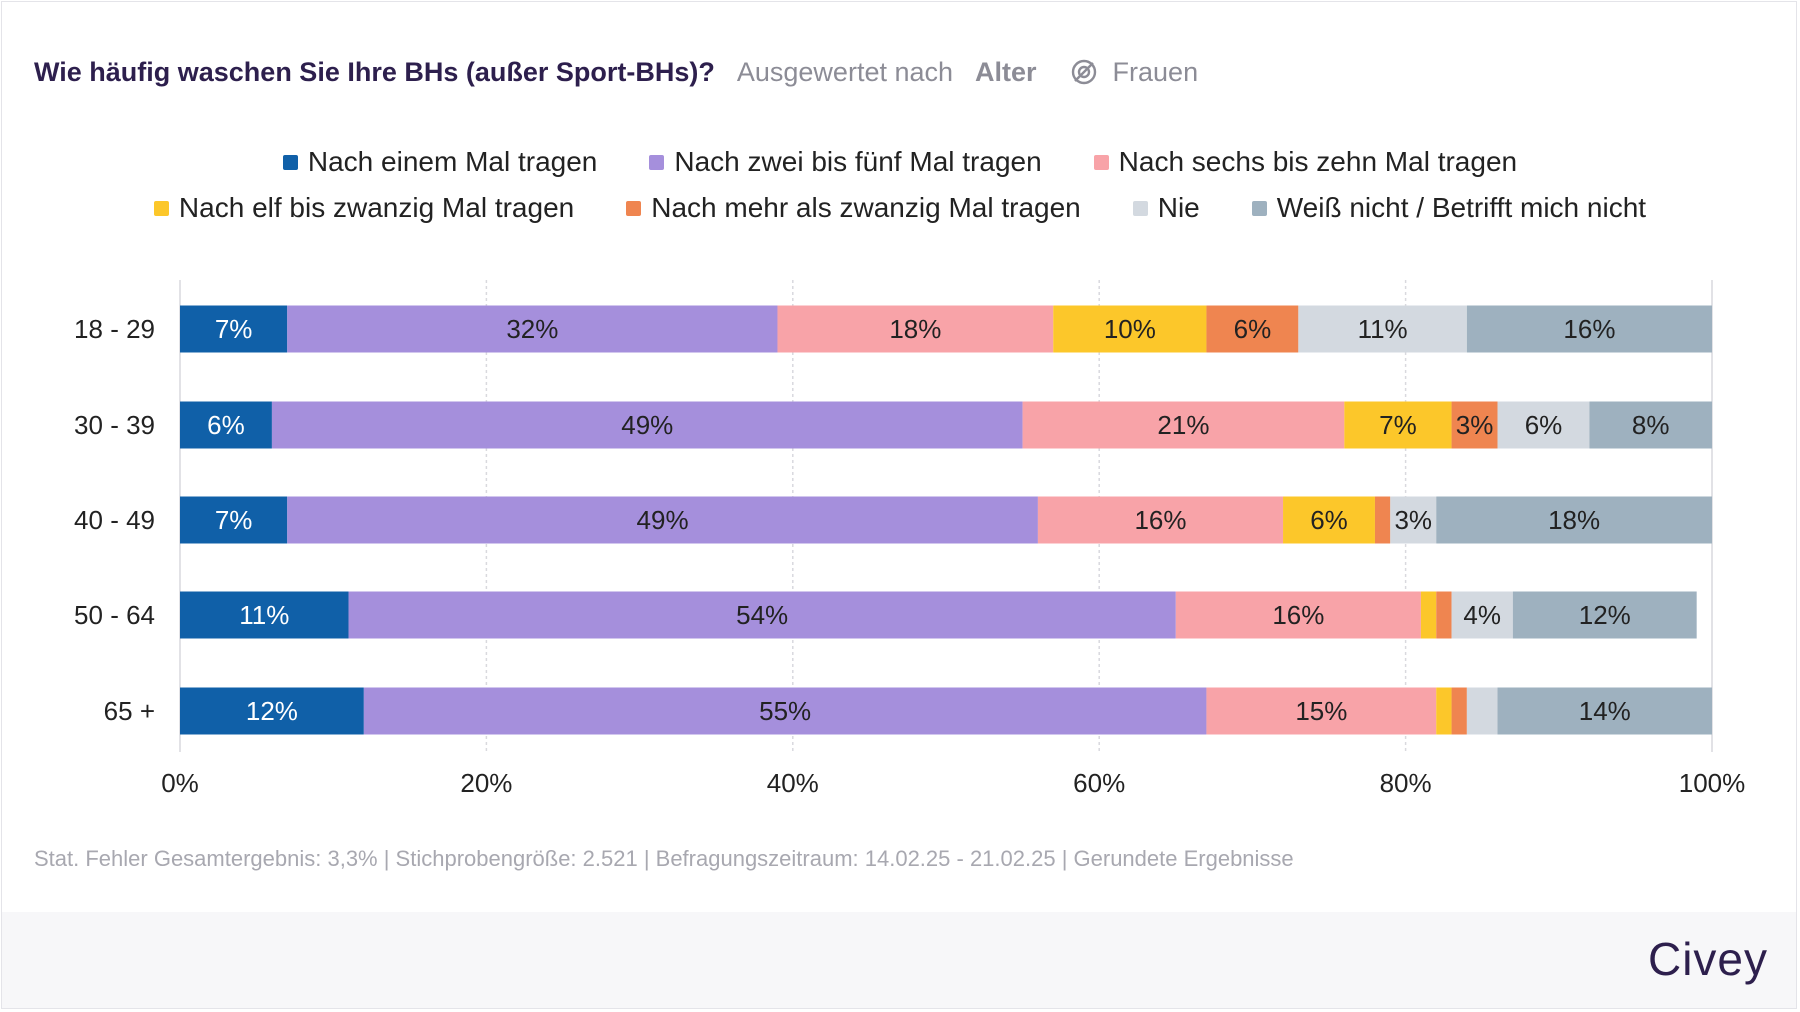  I want to click on x-tick-label: 40%, so click(793, 783).